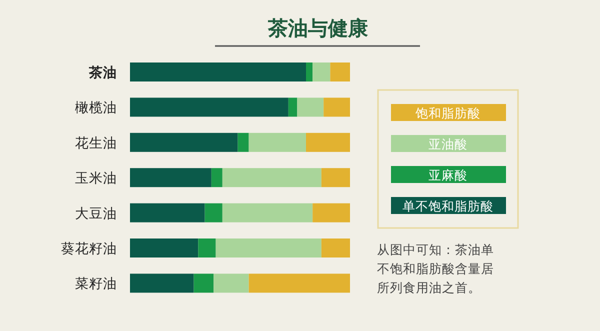 Image resolution: width=600 pixels, height=331 pixels. What do you see at coordinates (96, 143) in the screenshot?
I see `y-tick-label: 花生油` at bounding box center [96, 143].